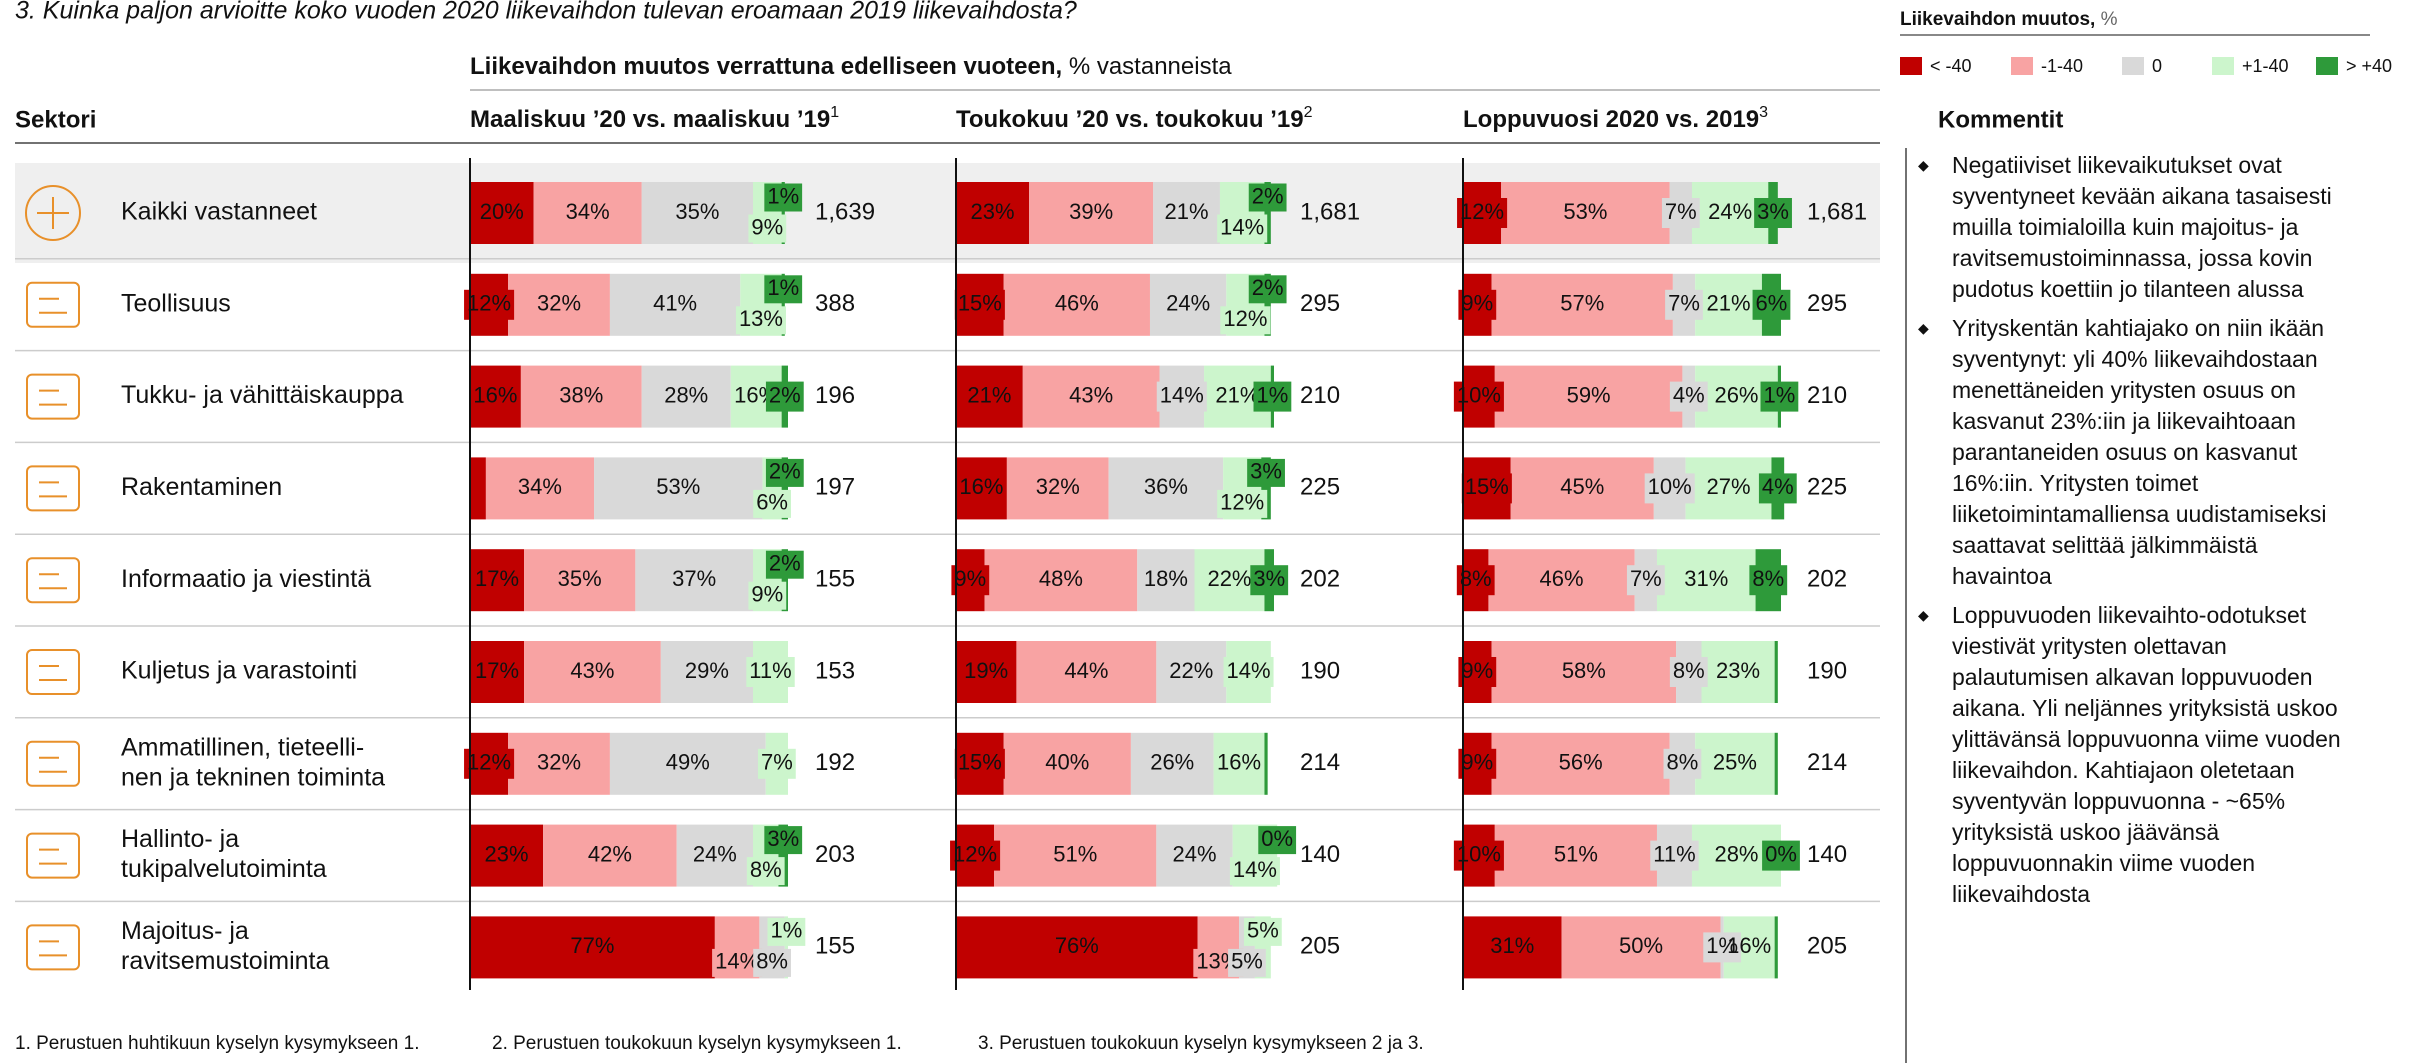 This screenshot has width=2413, height=1063. What do you see at coordinates (835, 670) in the screenshot?
I see `sample-size: 153` at bounding box center [835, 670].